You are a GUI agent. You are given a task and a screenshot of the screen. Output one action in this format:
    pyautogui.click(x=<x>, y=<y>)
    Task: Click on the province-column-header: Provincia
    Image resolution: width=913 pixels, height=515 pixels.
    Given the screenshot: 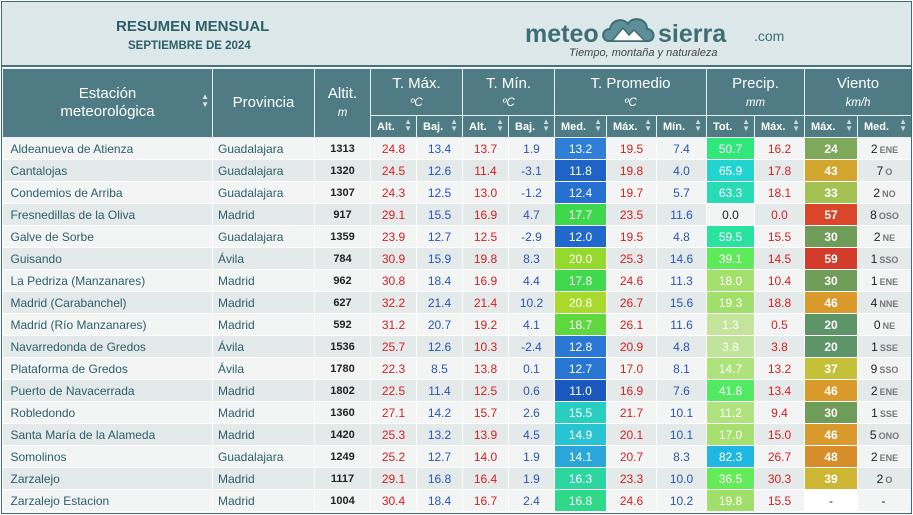 What is the action you would take?
    pyautogui.click(x=263, y=103)
    